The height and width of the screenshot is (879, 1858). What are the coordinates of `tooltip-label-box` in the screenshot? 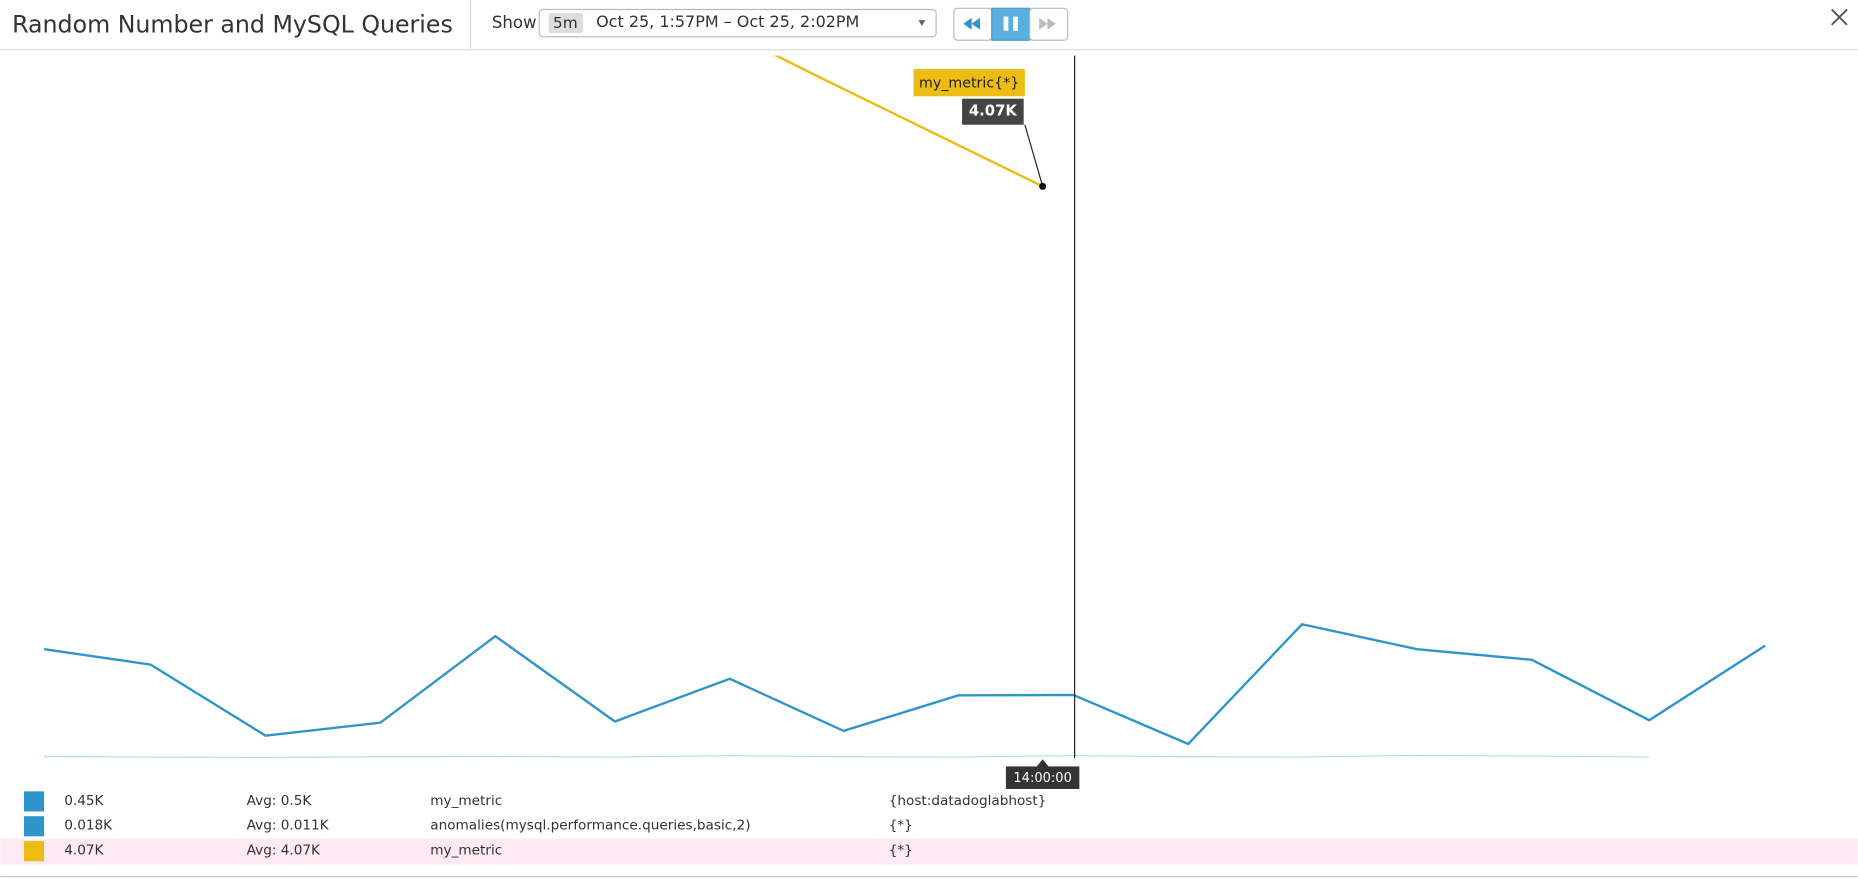 It's located at (969, 83).